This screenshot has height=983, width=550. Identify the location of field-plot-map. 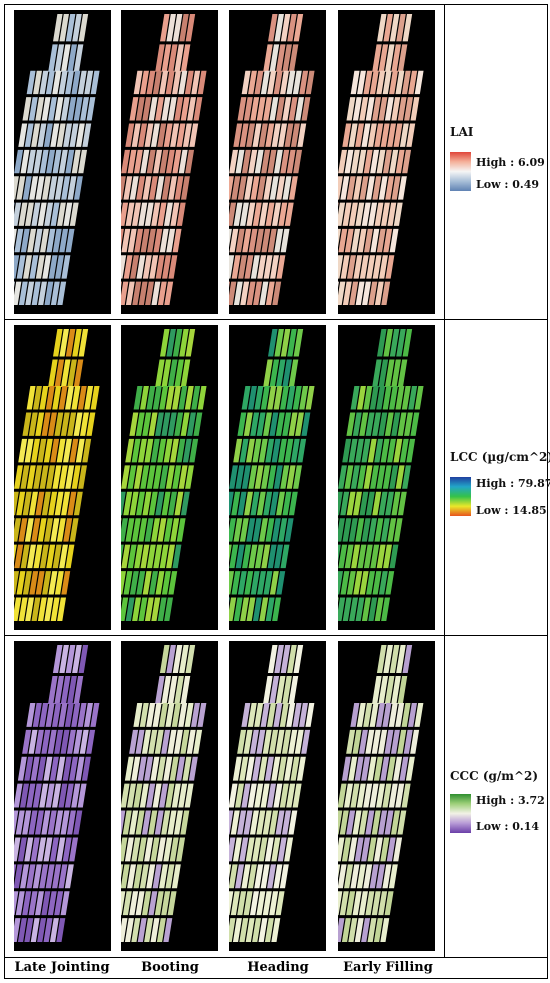
(381, 794).